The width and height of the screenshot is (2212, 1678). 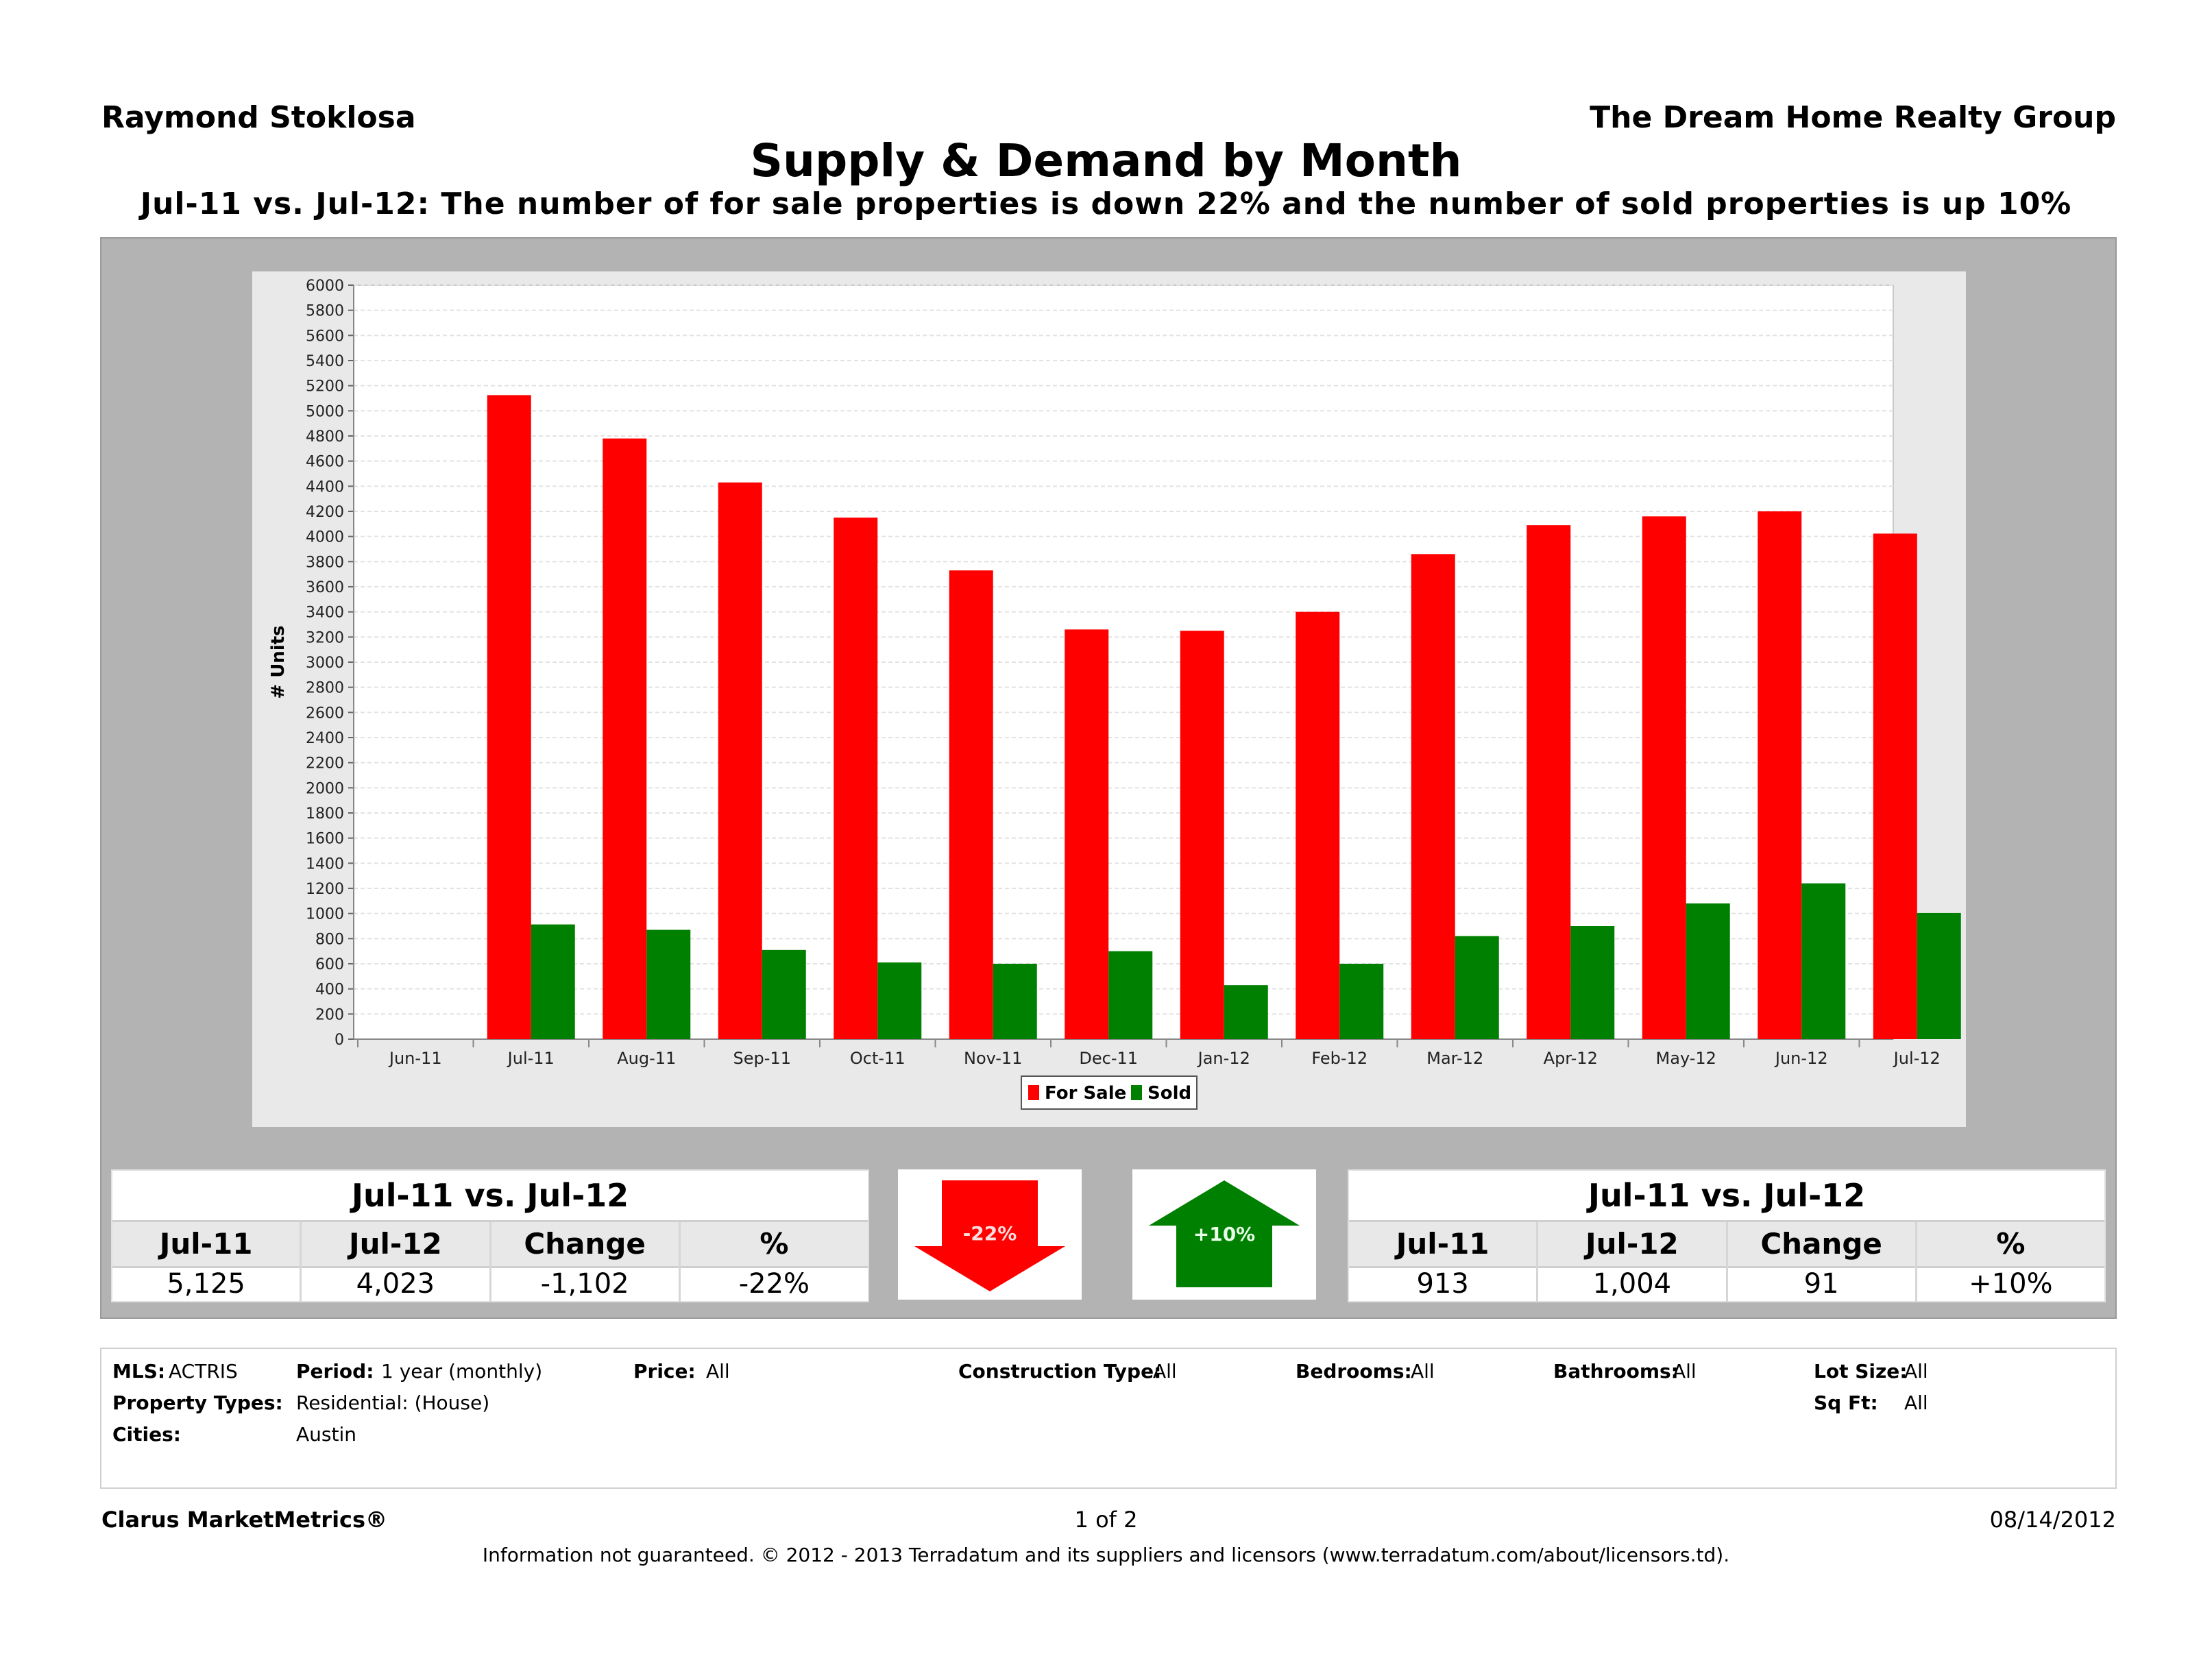 What do you see at coordinates (329, 1015) in the screenshot?
I see `y-tick-label: 200` at bounding box center [329, 1015].